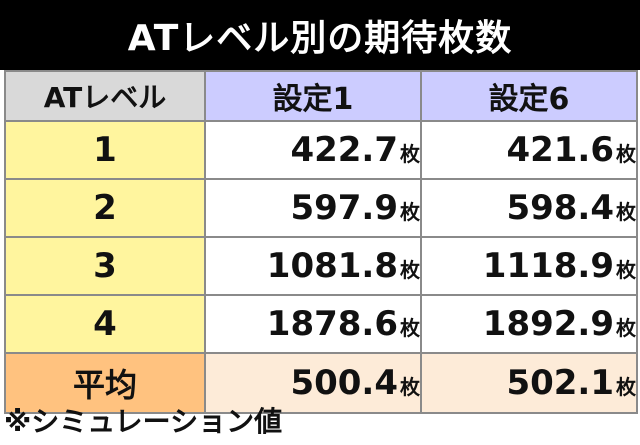 The image size is (640, 445). What do you see at coordinates (105, 383) in the screenshot?
I see `average-label-cell: 平均` at bounding box center [105, 383].